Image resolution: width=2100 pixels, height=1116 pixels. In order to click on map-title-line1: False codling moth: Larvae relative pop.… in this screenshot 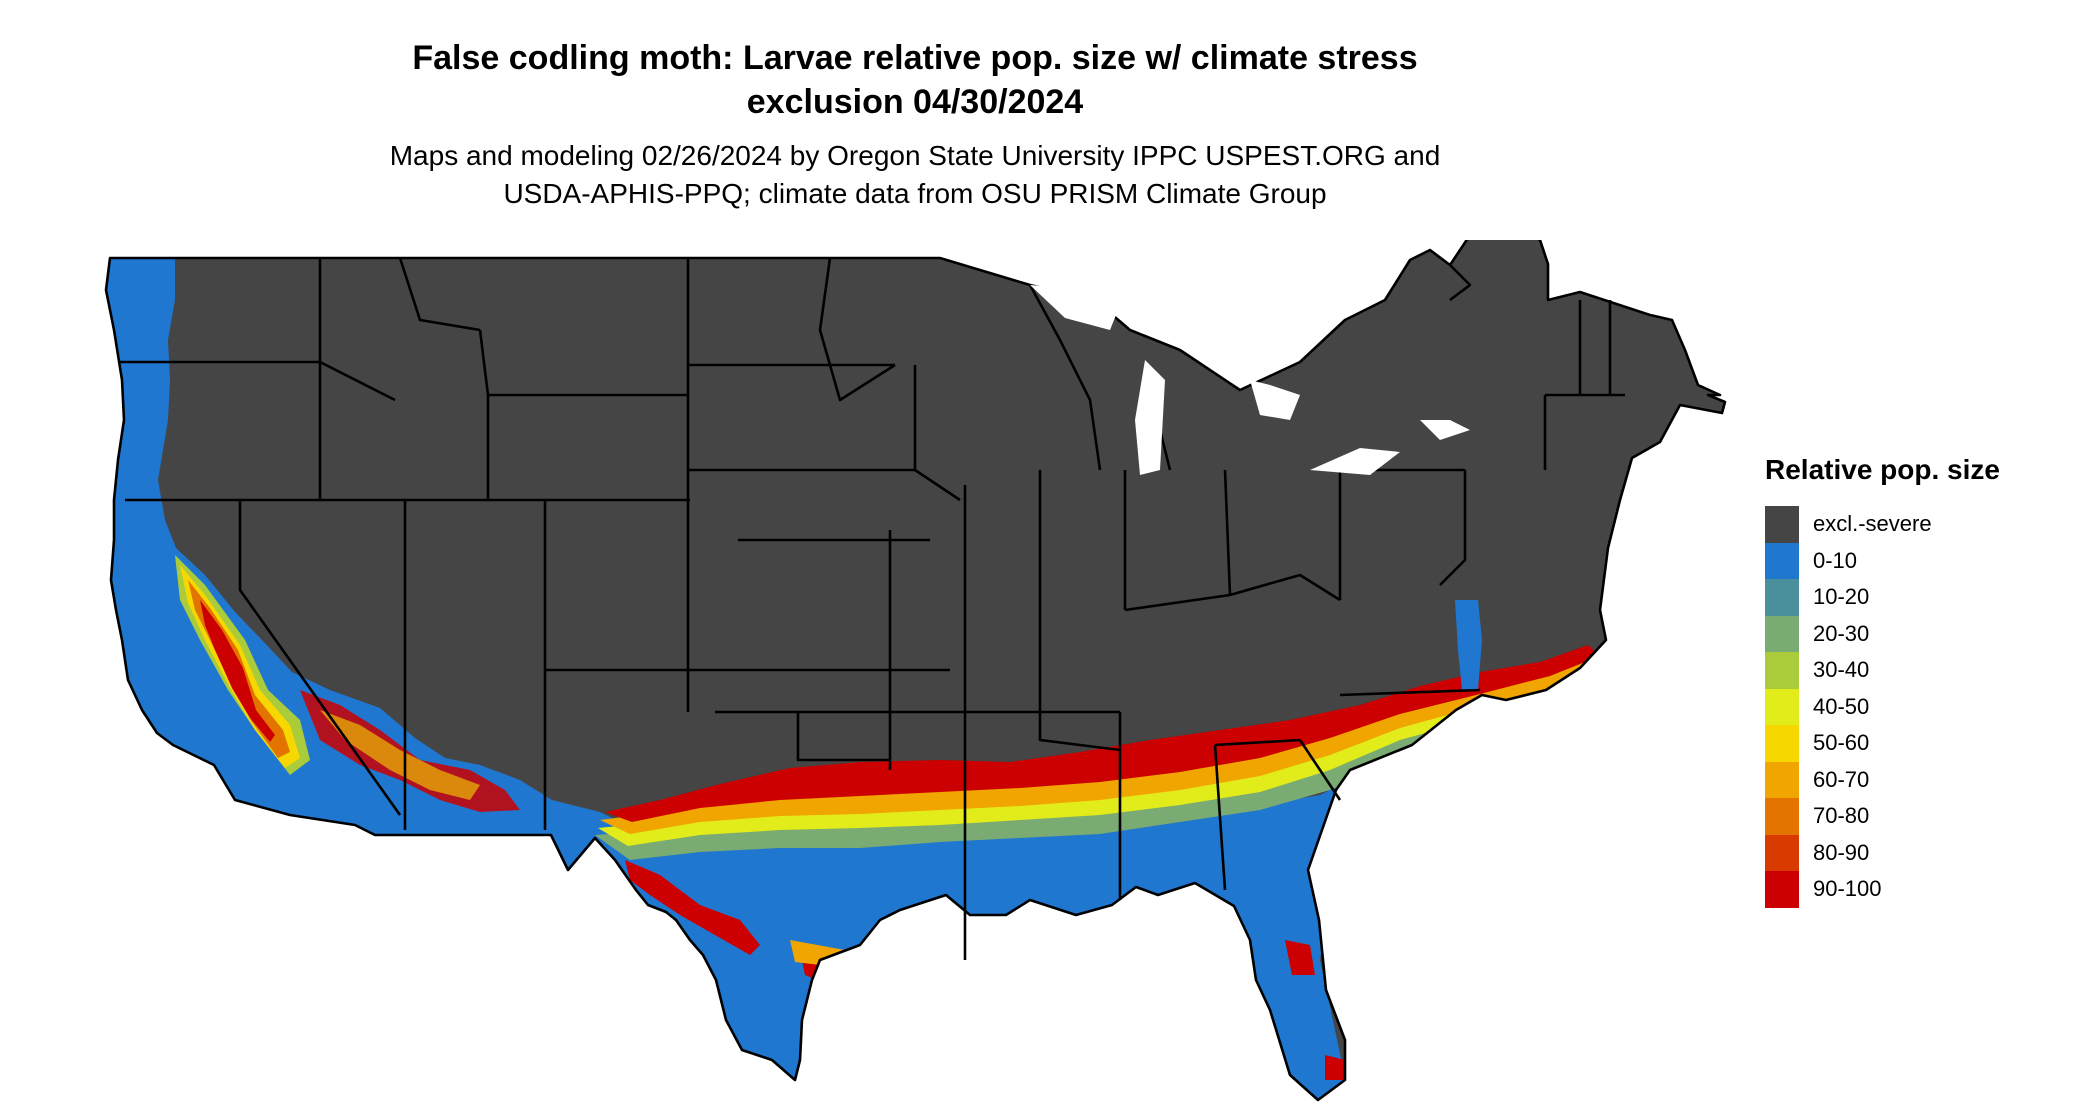, I will do `click(915, 58)`.